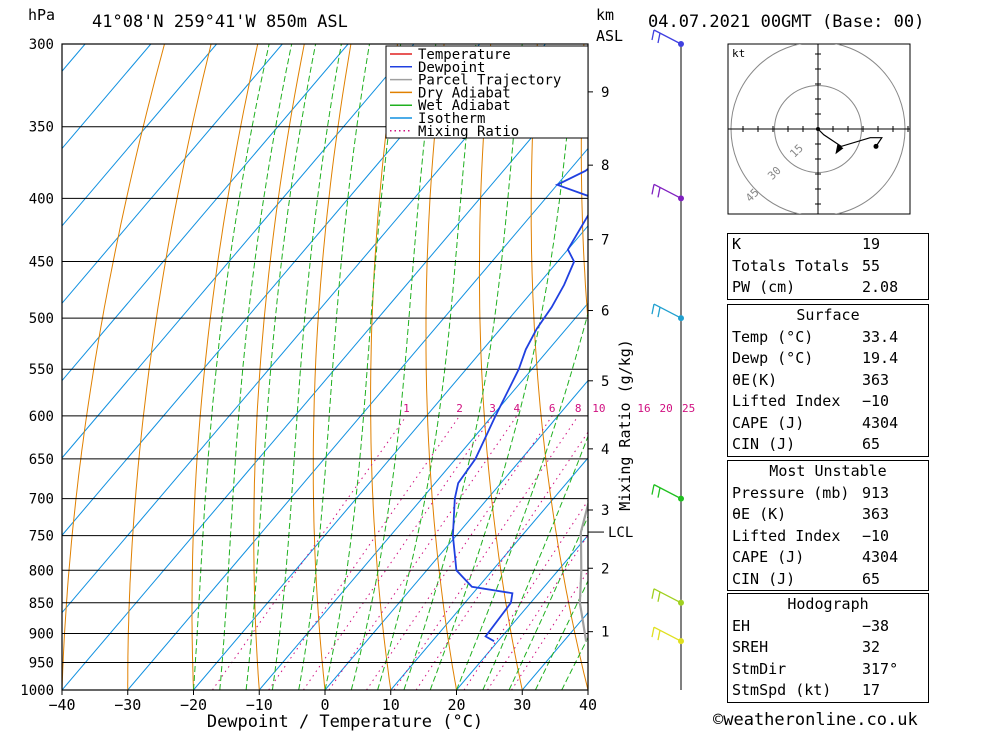  I want to click on mixing-ratio-label: 1, so click(406, 408).